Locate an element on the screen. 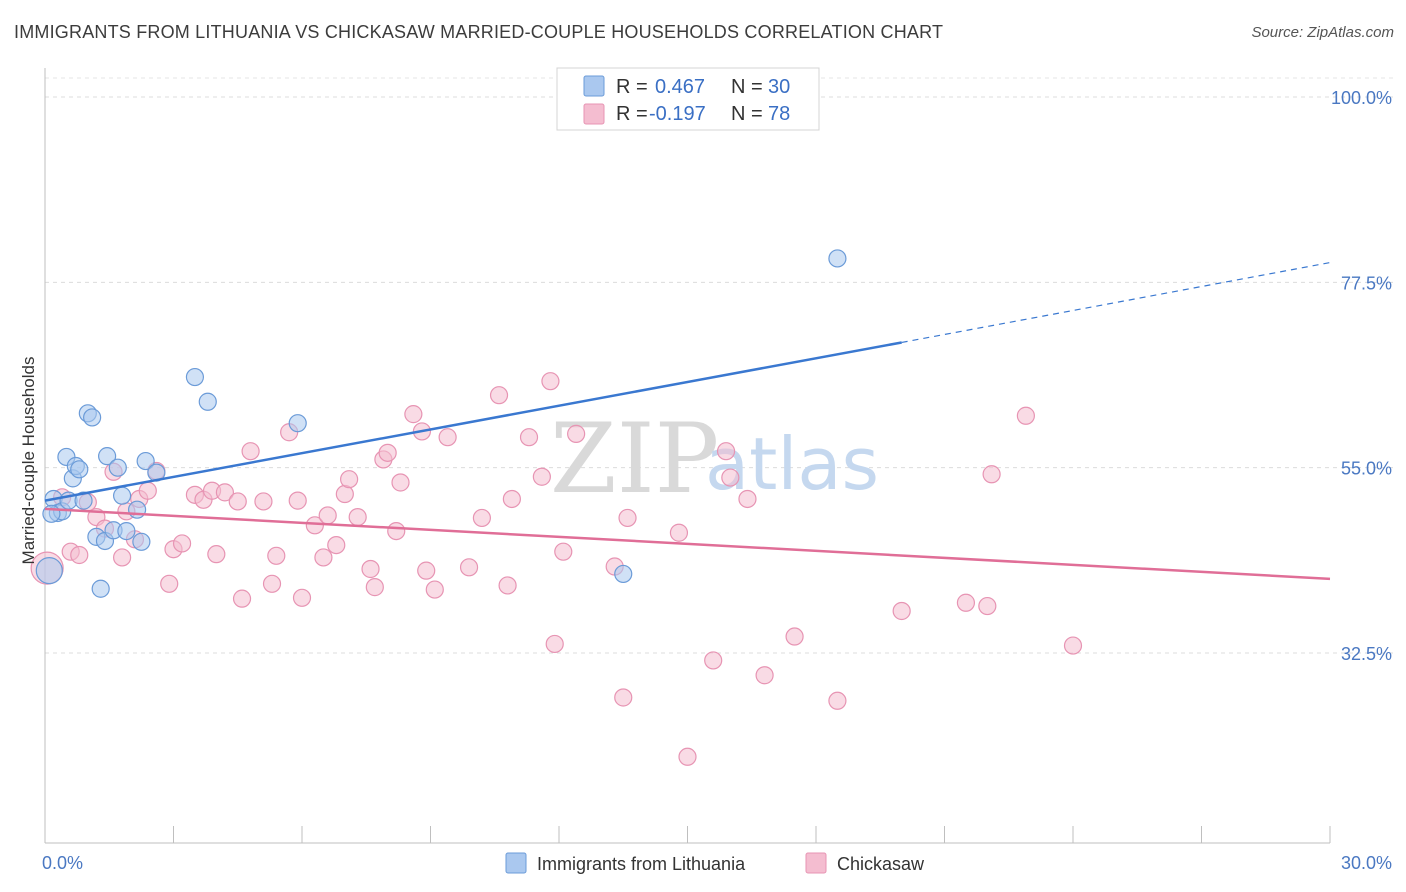 The width and height of the screenshot is (1406, 892). series-legend: Immigrants from Lithuania Chickasaw is located at coordinates (715, 863).